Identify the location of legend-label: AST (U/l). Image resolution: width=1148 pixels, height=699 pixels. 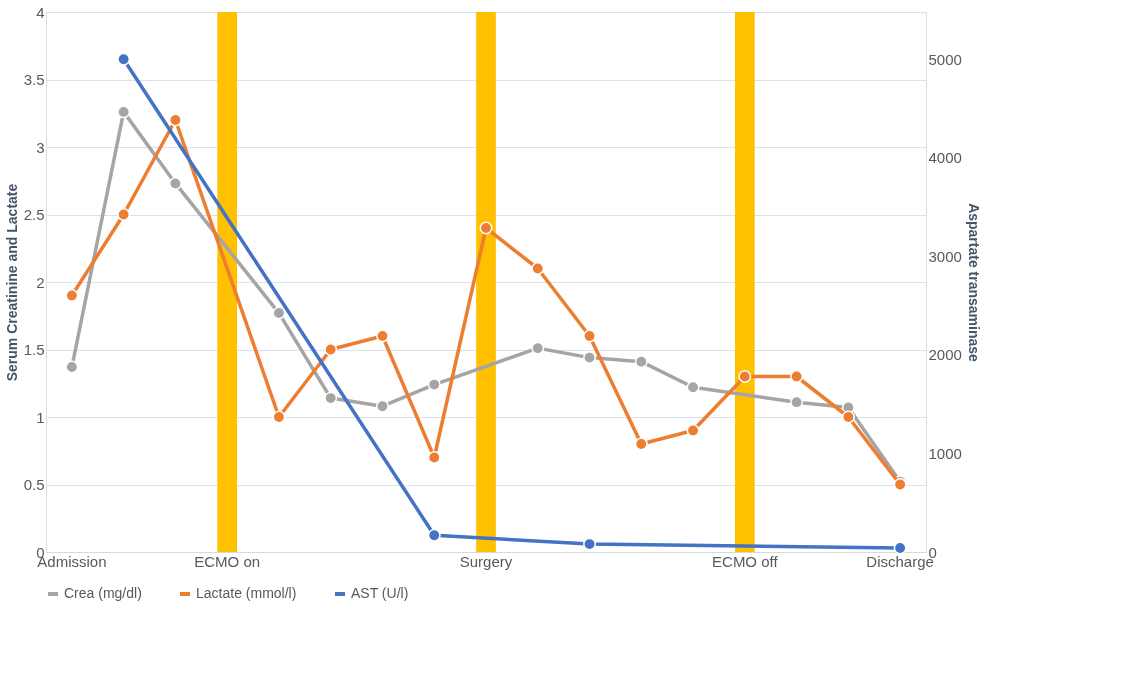
(380, 593).